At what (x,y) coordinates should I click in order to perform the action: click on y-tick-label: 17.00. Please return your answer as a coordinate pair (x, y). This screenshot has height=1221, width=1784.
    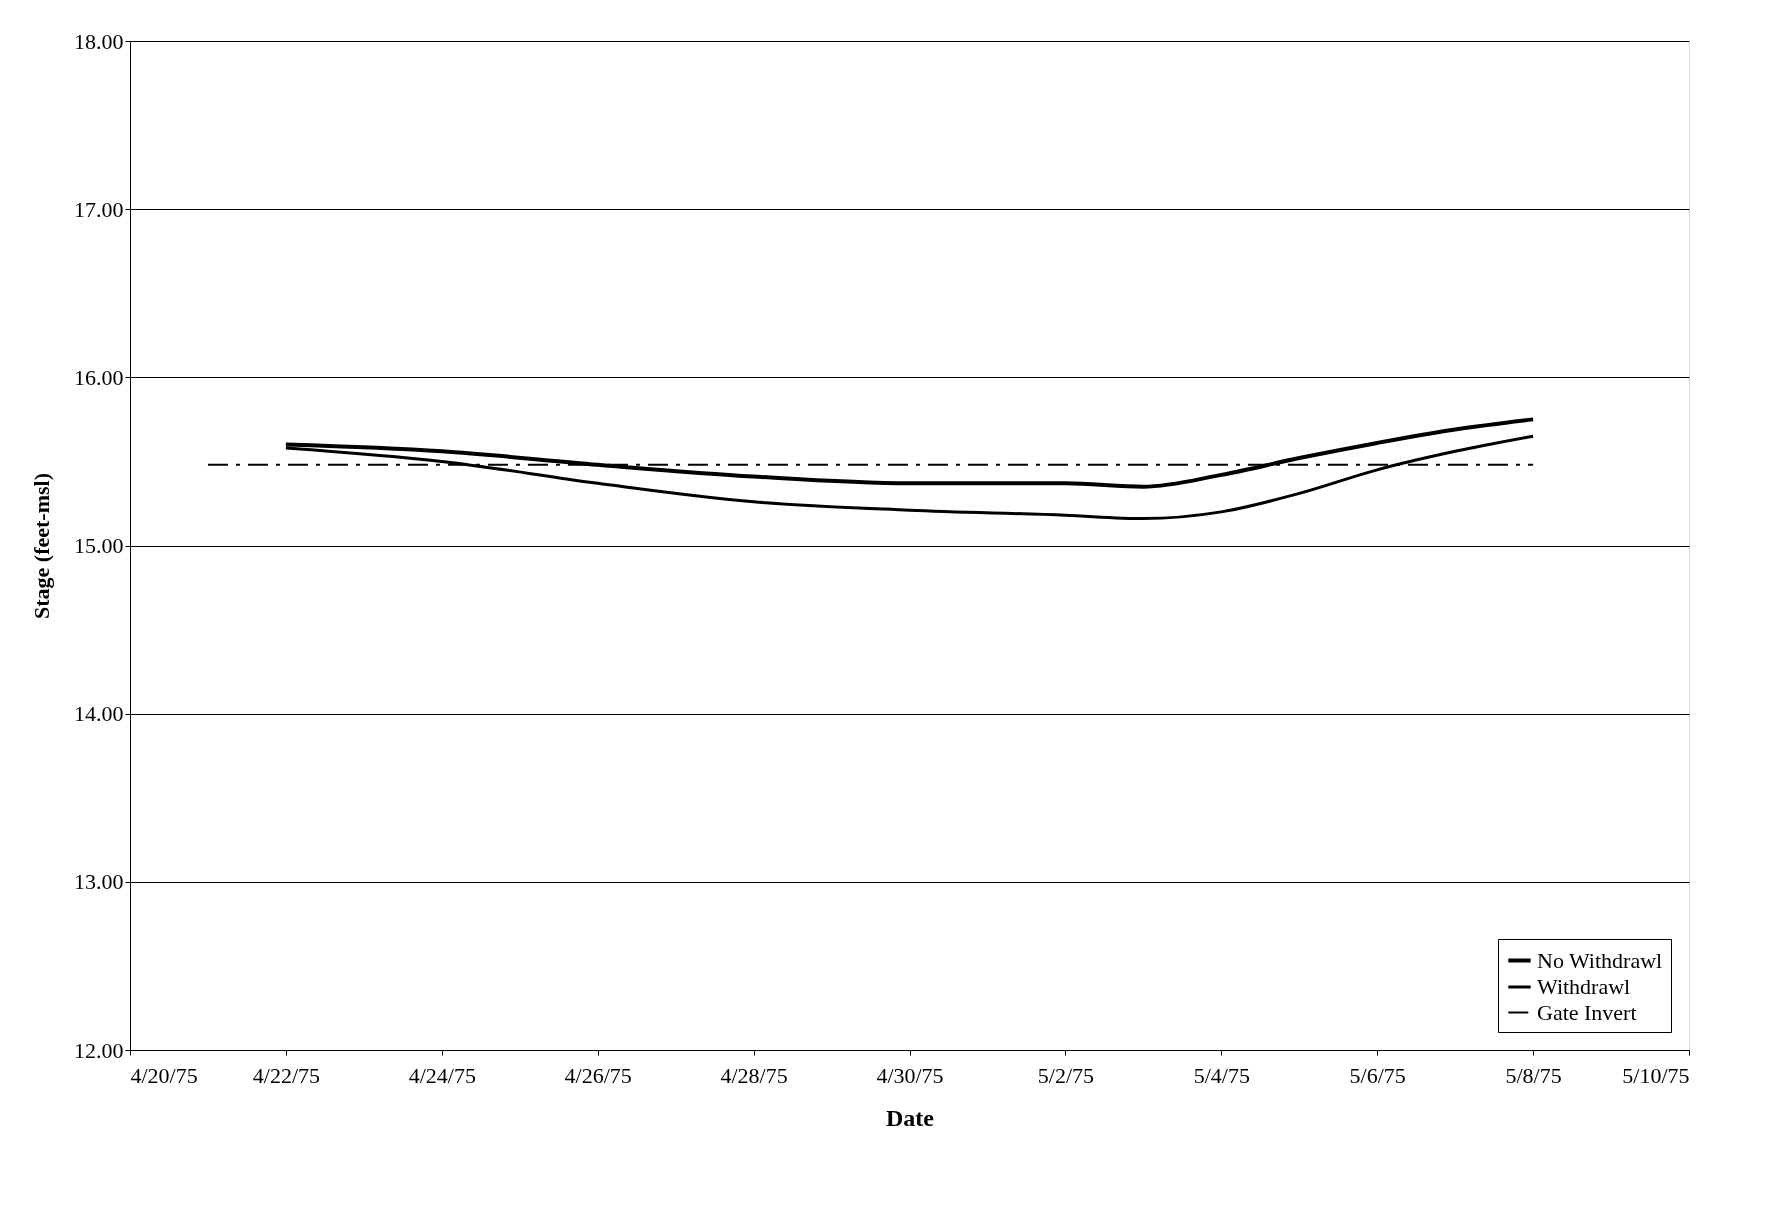
    Looking at the image, I should click on (99, 209).